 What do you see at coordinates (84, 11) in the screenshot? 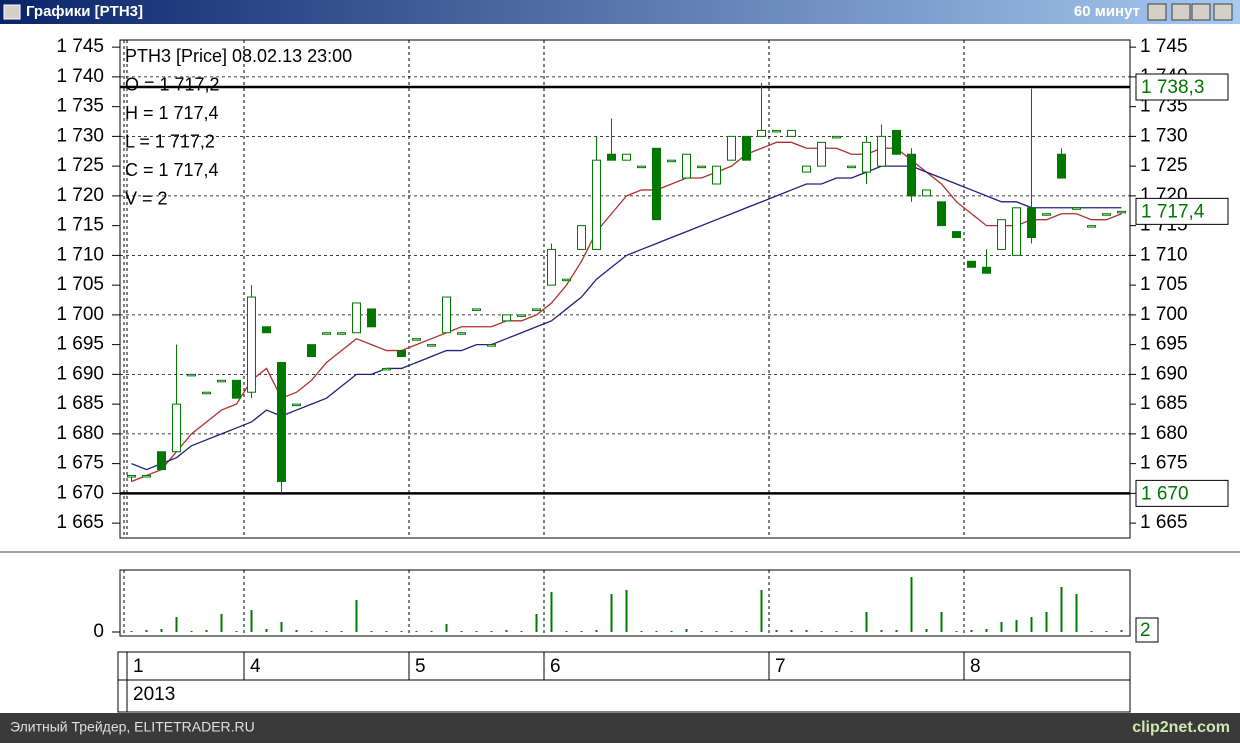
I see `window-title: Графики [PTH3]` at bounding box center [84, 11].